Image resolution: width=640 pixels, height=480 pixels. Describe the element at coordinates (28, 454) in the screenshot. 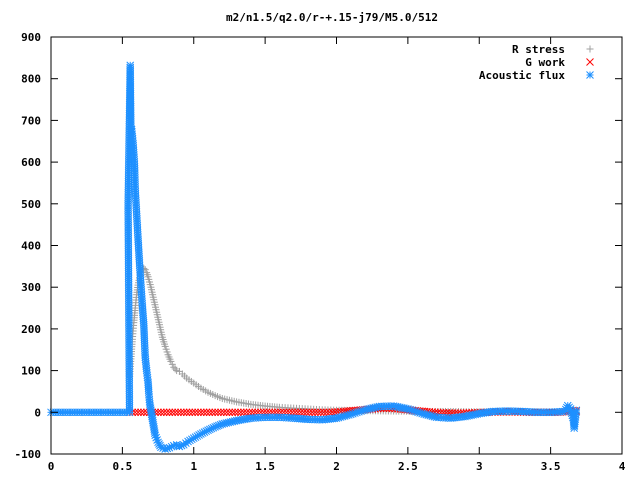

I see `y-tick-label: -100` at that location.